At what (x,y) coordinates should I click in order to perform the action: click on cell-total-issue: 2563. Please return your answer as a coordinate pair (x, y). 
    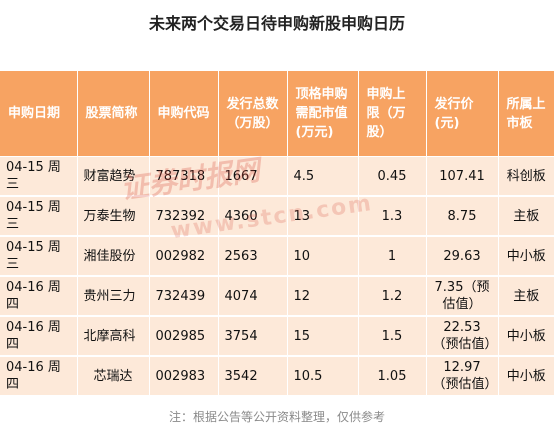
    Looking at the image, I should click on (253, 256).